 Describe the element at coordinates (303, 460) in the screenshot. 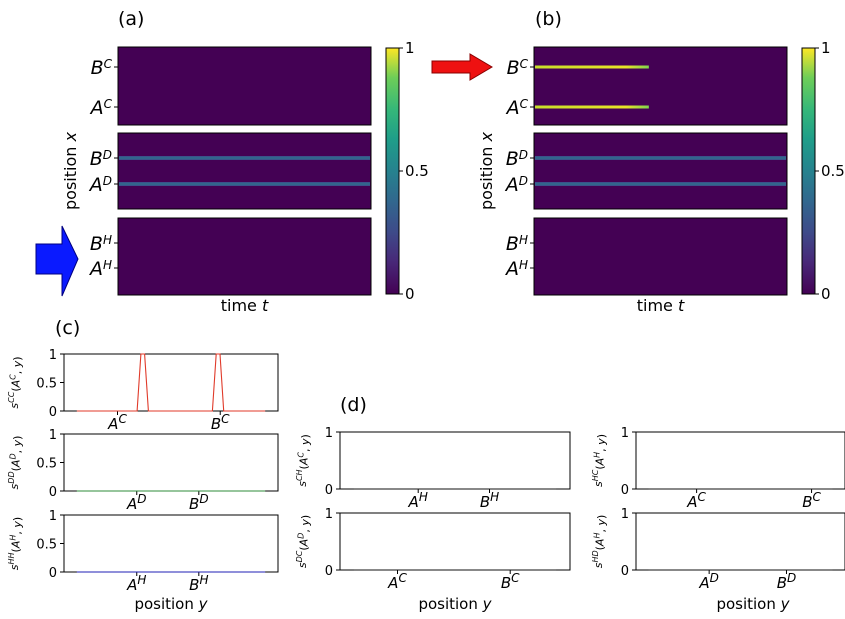

I see `y-axis-label: sCH(AC, y)` at that location.